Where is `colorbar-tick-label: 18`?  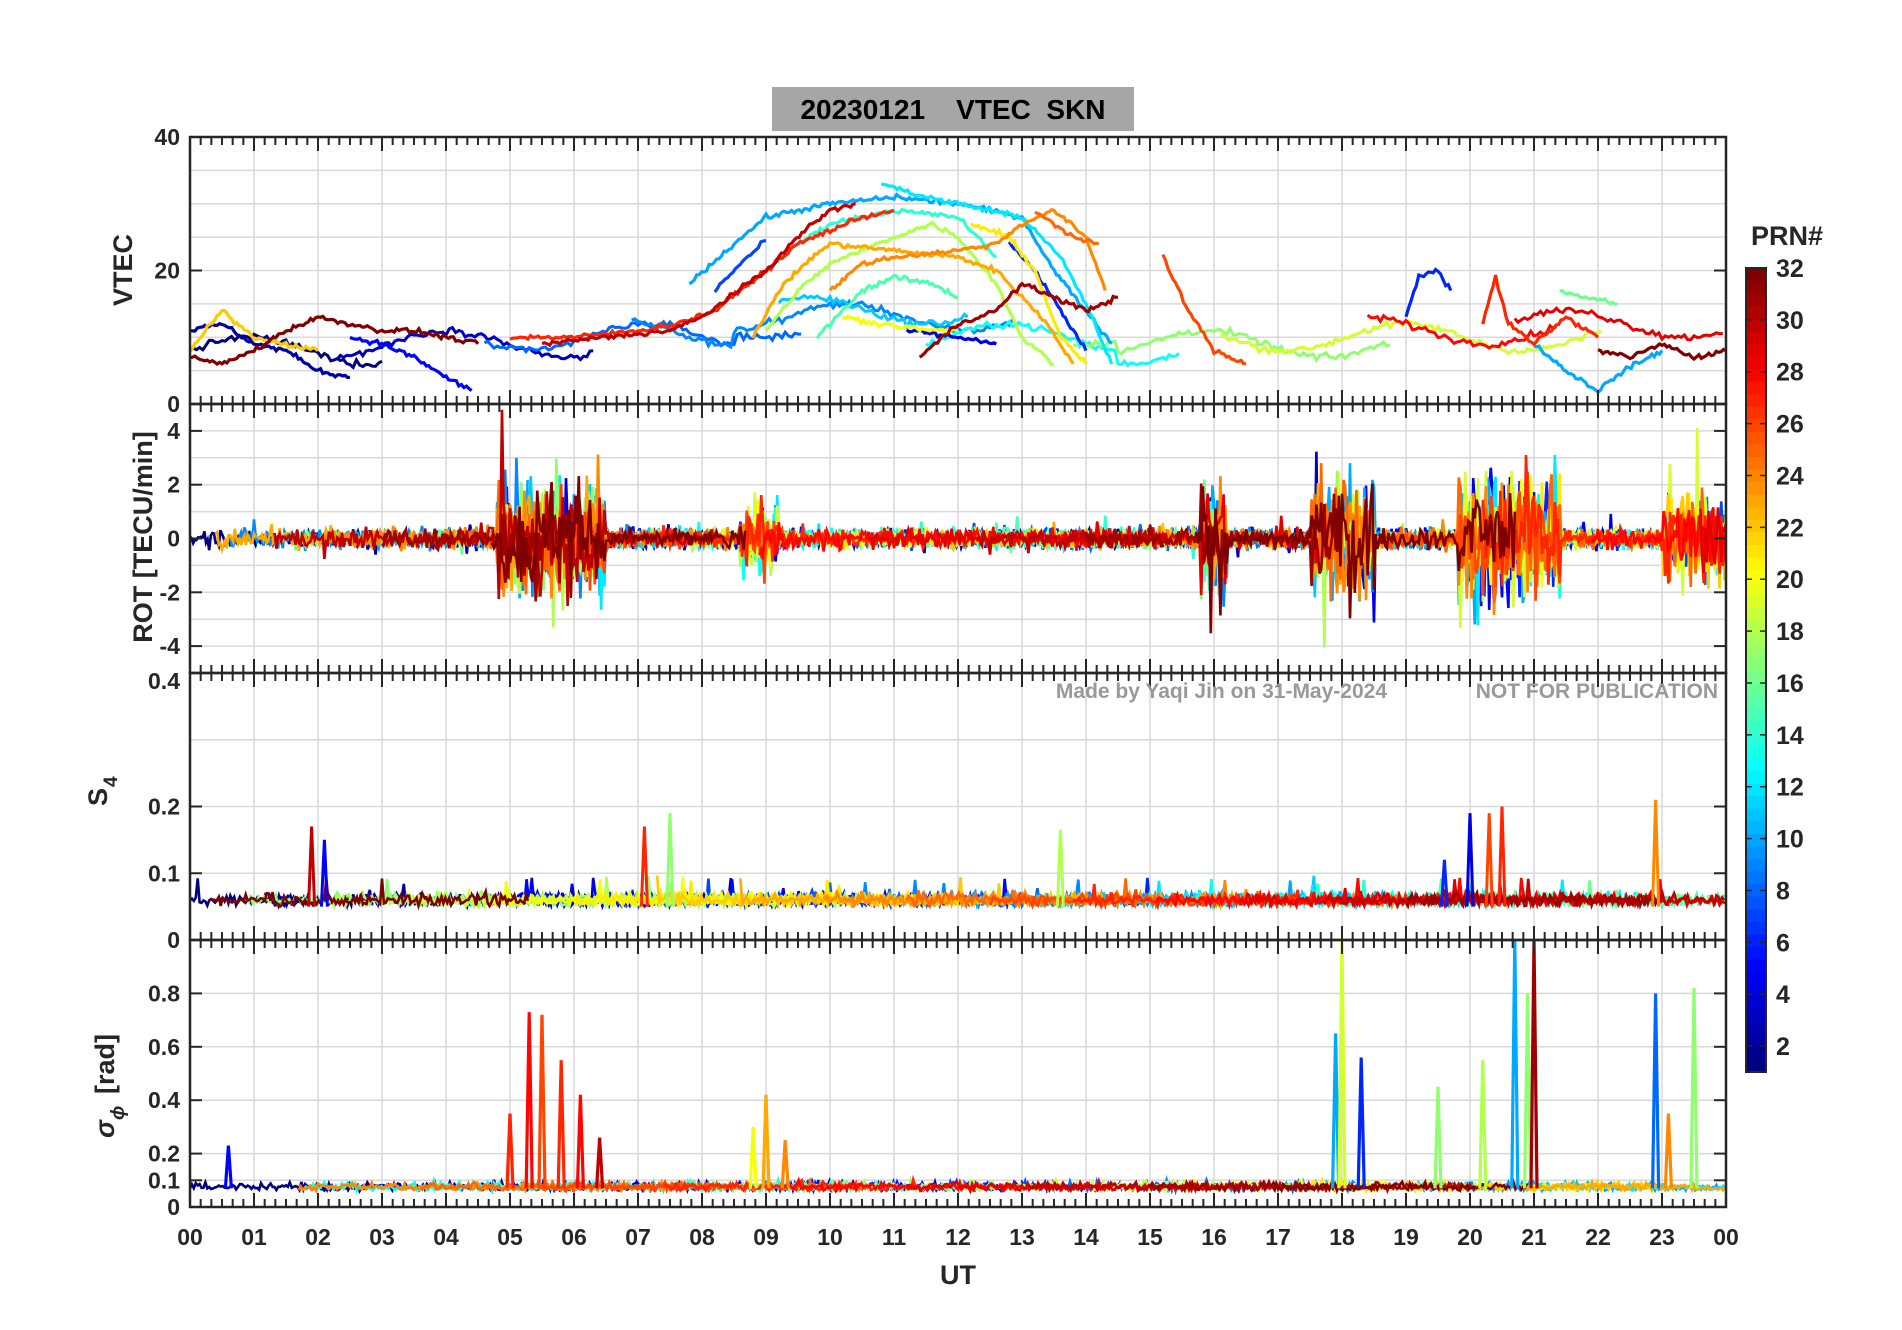 colorbar-tick-label: 18 is located at coordinates (1790, 632).